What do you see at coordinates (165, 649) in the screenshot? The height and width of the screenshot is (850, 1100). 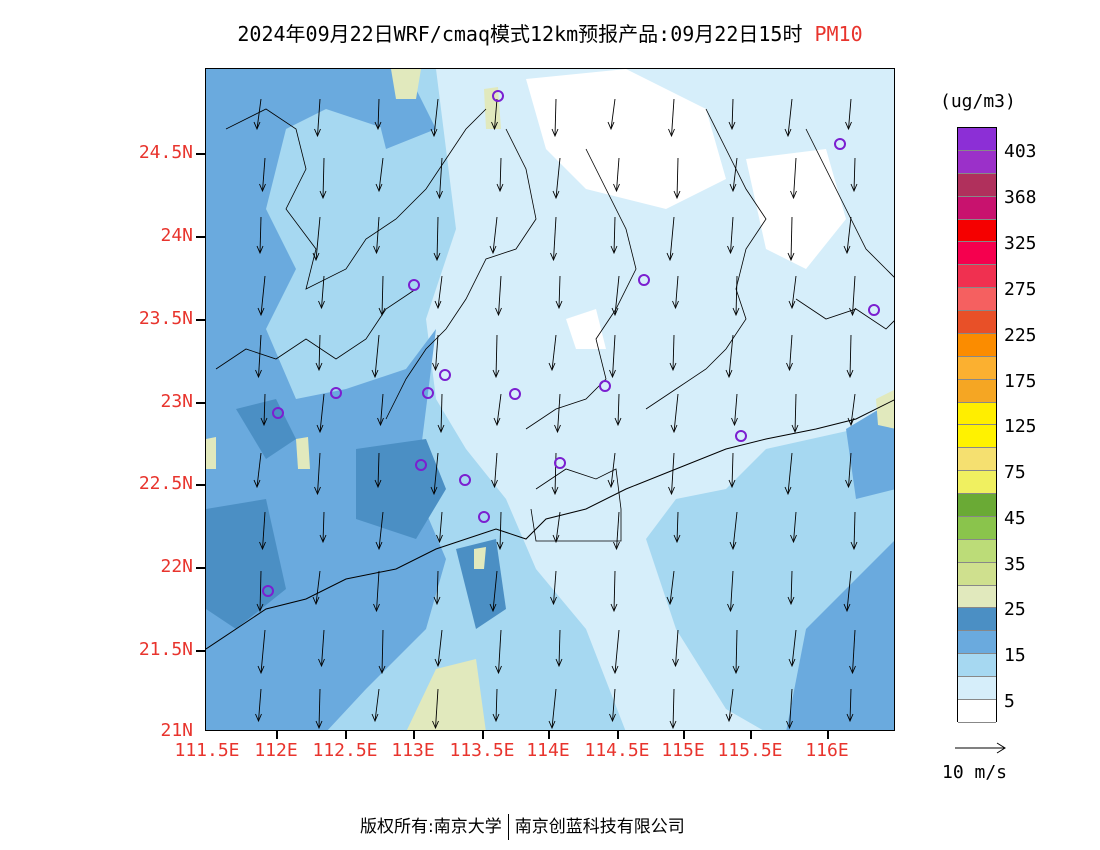 I see `lat-tick-21-5n: 21.5N` at bounding box center [165, 649].